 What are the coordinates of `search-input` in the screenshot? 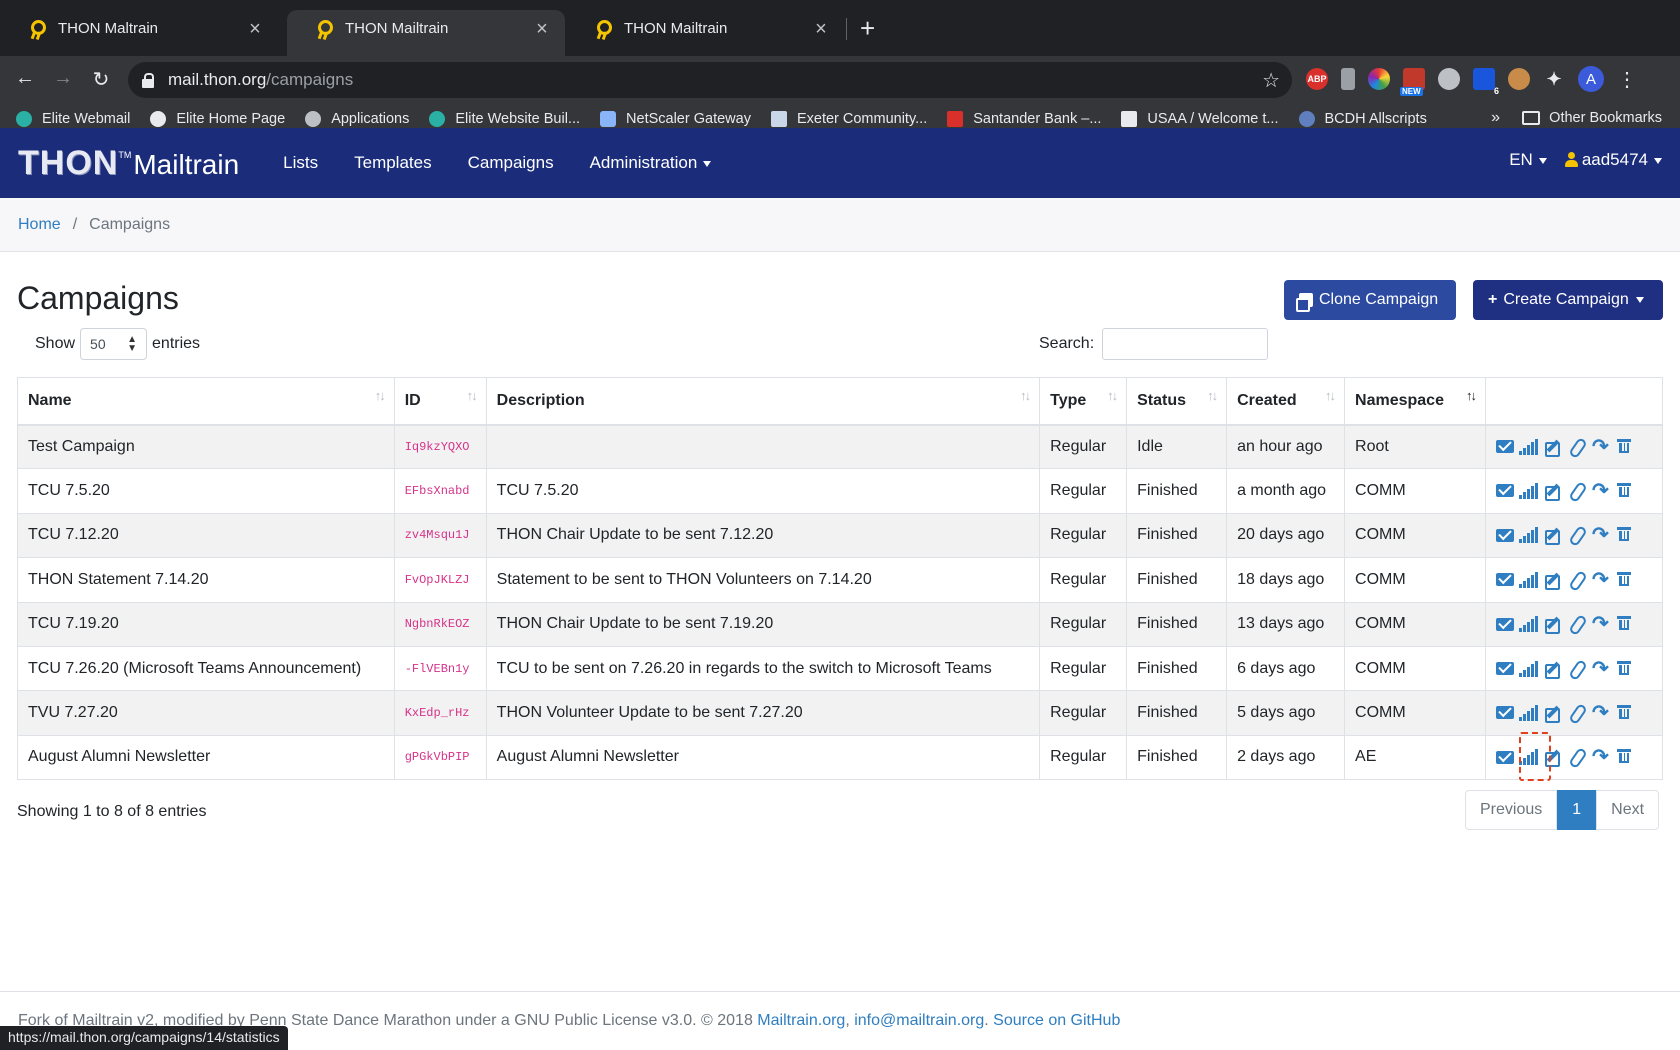 It's located at (1185, 344).